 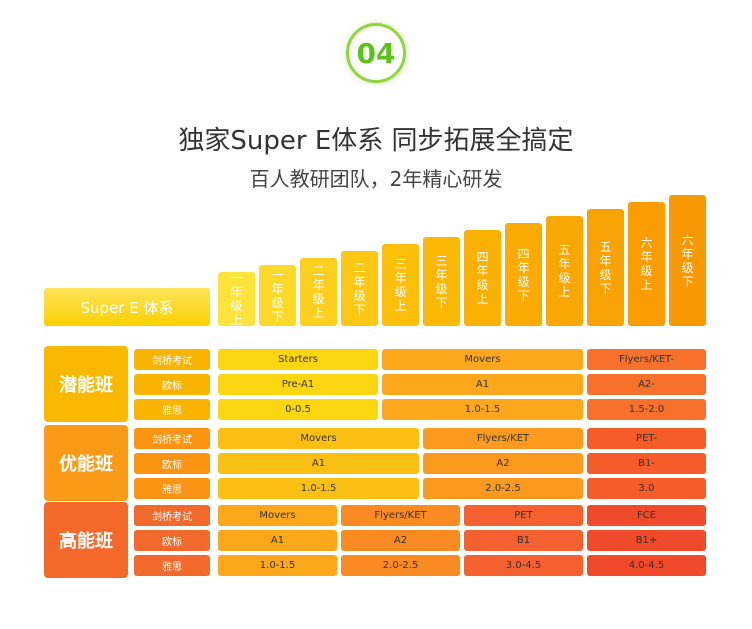 What do you see at coordinates (646, 264) in the screenshot?
I see `grade-column: 六年级上` at bounding box center [646, 264].